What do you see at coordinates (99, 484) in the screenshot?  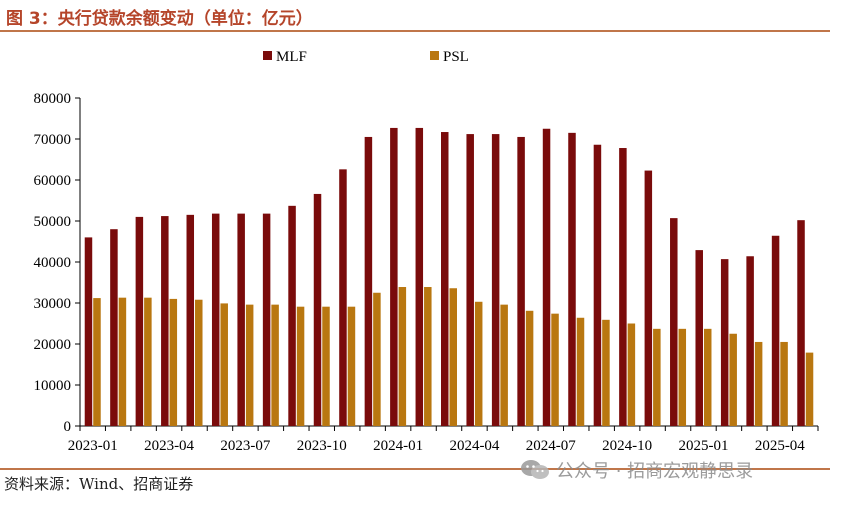 I see `source-note: 资料来源：Wind、招商证券` at bounding box center [99, 484].